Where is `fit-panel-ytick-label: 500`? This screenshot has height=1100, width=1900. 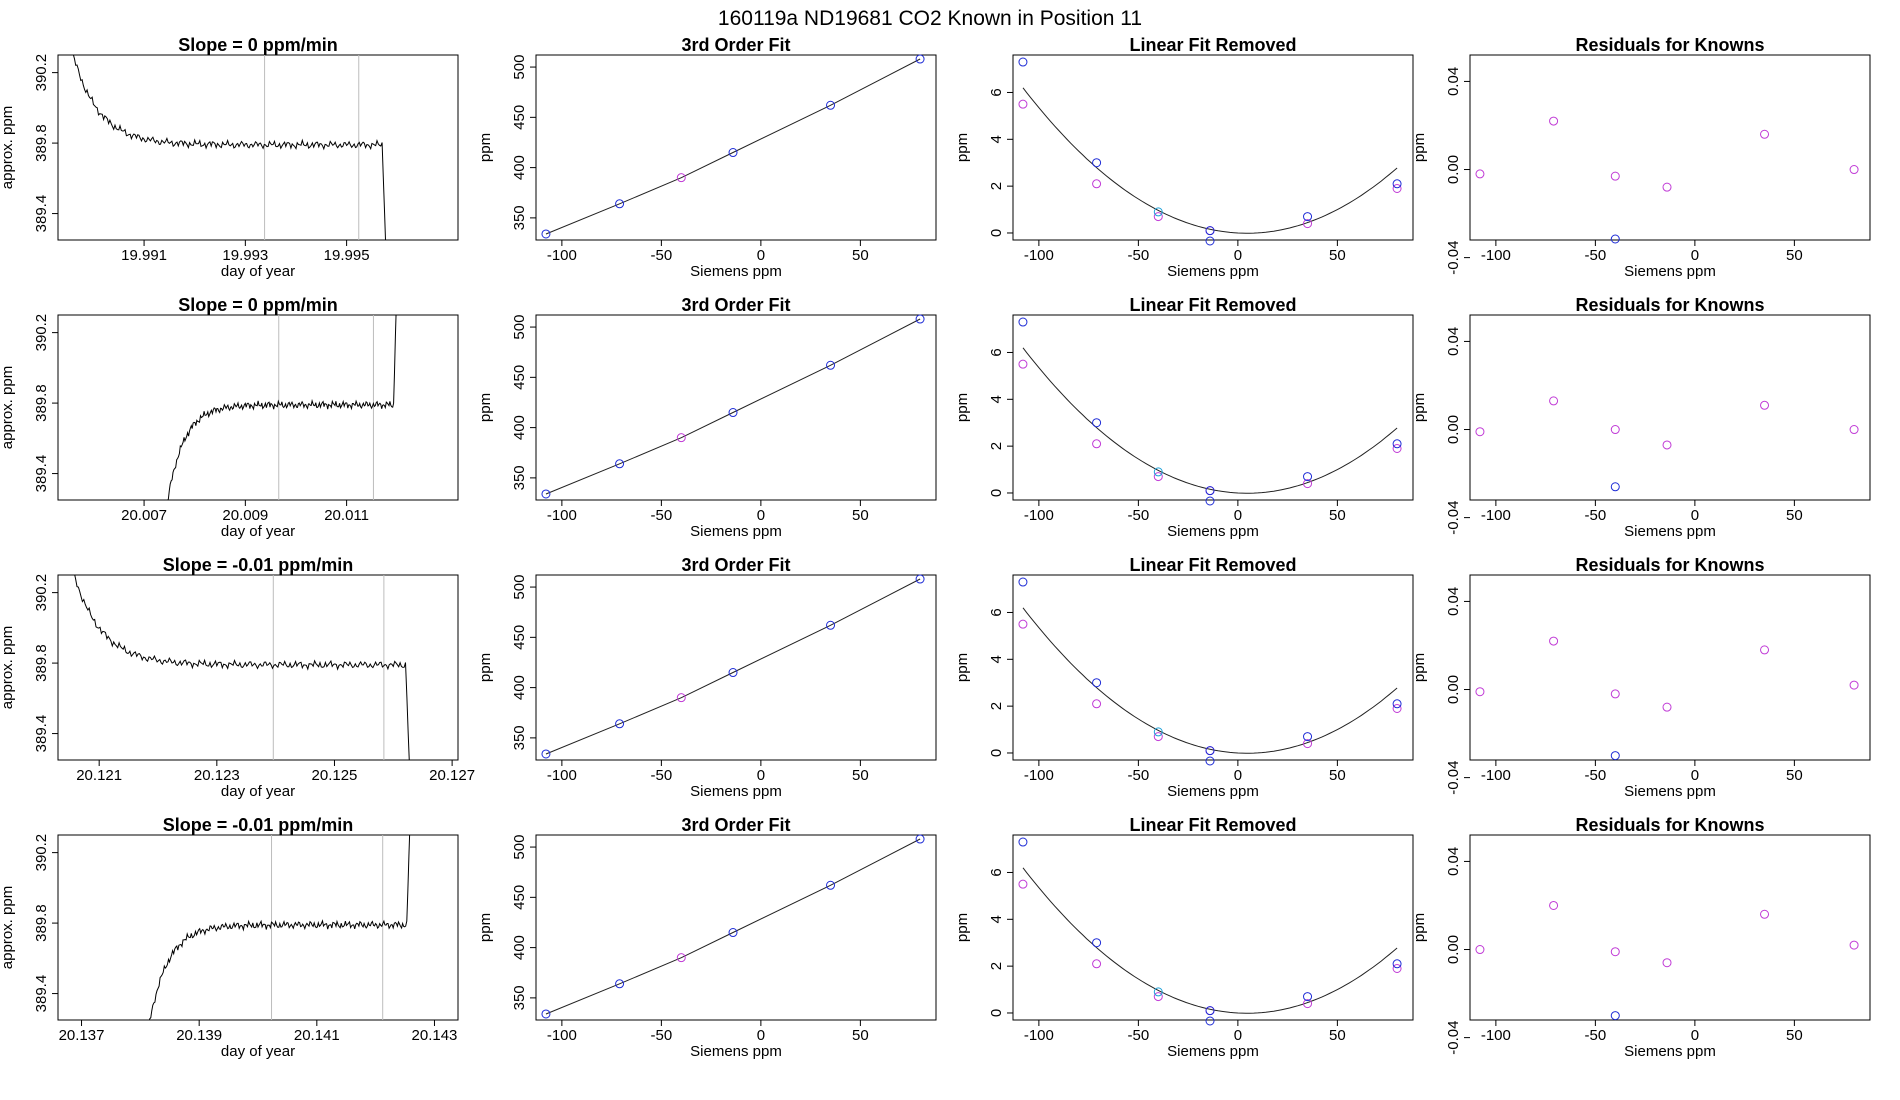 fit-panel-ytick-label: 500 is located at coordinates (519, 847).